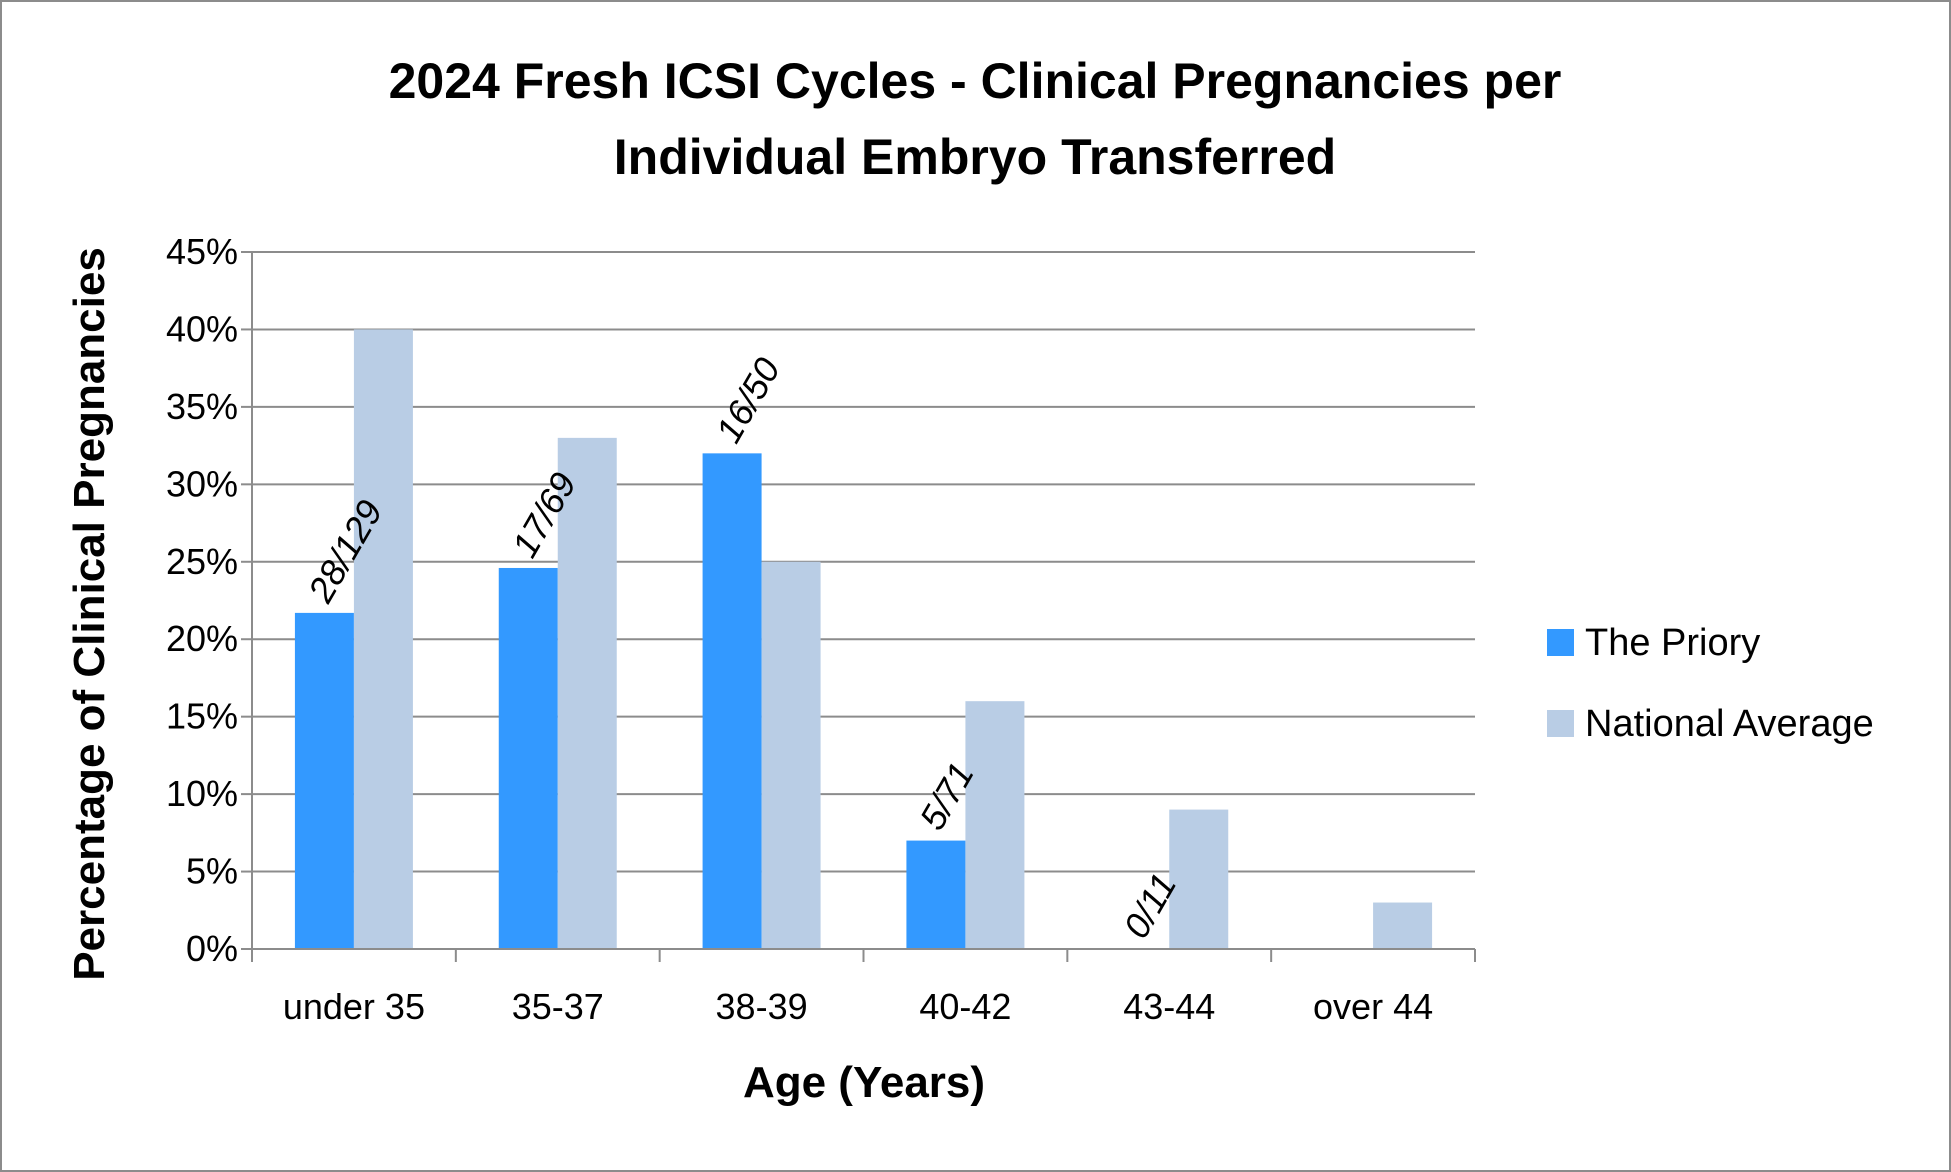 The width and height of the screenshot is (1951, 1172). Describe the element at coordinates (975, 157) in the screenshot. I see `chart-title-line-2: Individual Embryo Transferred` at that location.